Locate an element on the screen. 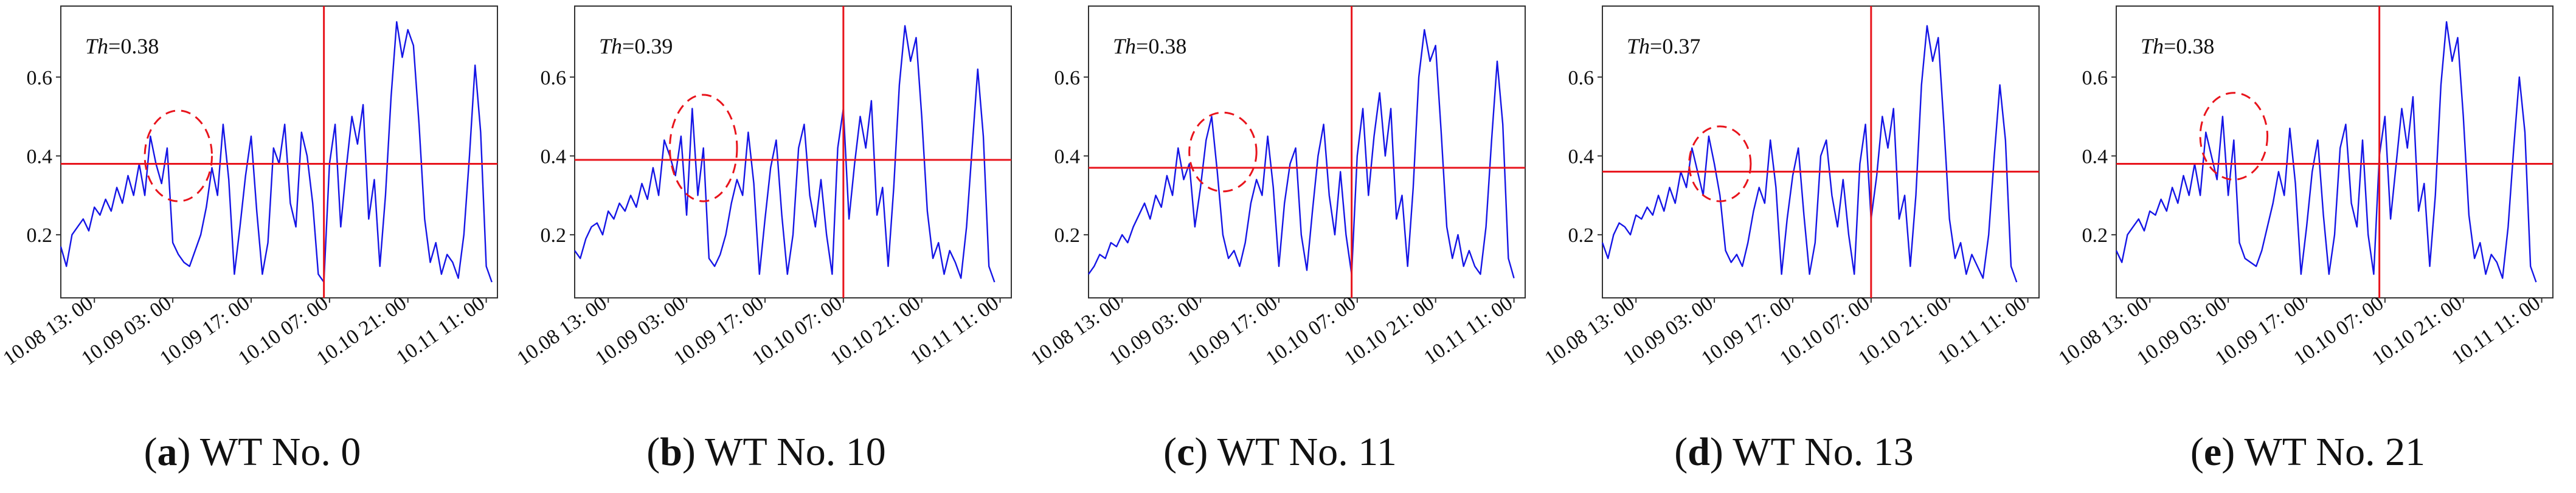 This screenshot has height=493, width=2576. caption-letter: b is located at coordinates (671, 452).